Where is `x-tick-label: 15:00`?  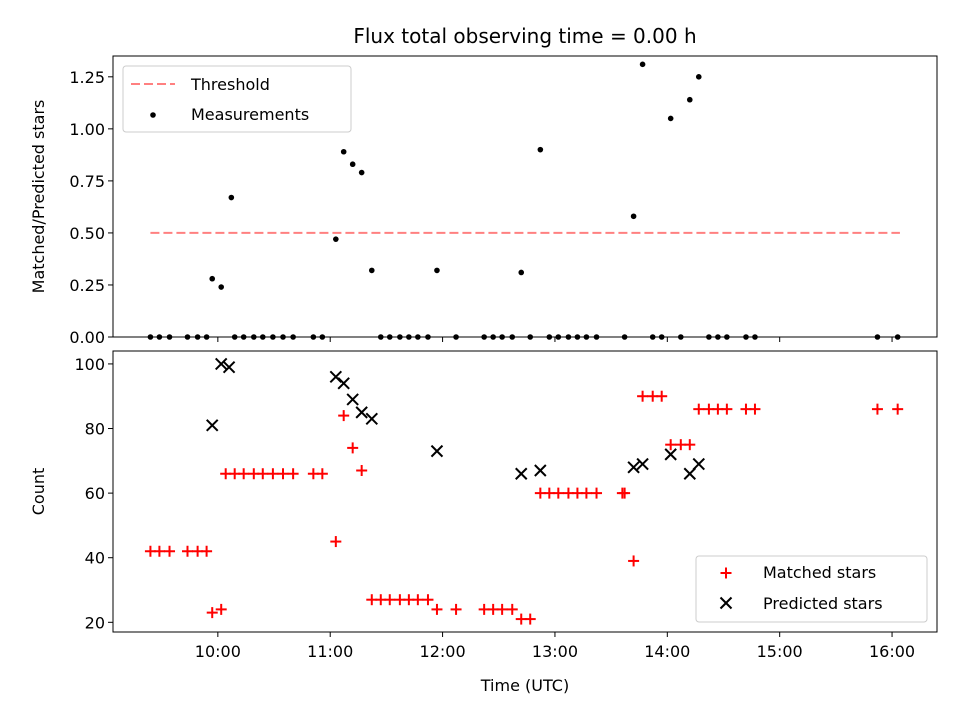 x-tick-label: 15:00 is located at coordinates (780, 651).